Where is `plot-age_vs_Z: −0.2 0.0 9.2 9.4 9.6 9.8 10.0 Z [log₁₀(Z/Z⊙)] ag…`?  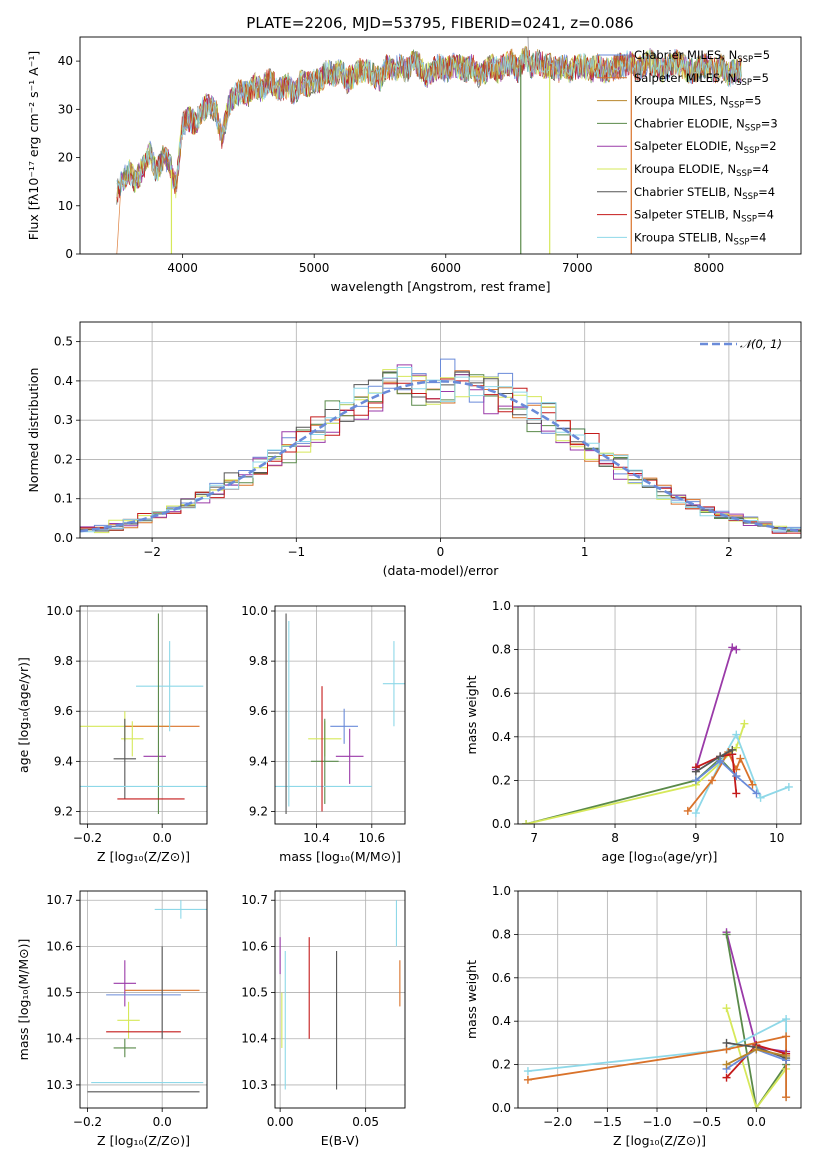 plot-age_vs_Z: −0.2 0.0 9.2 9.4 9.6 9.8 10.0 Z [log₁₀(Z/Z⊙)] ag… is located at coordinates (112, 734).